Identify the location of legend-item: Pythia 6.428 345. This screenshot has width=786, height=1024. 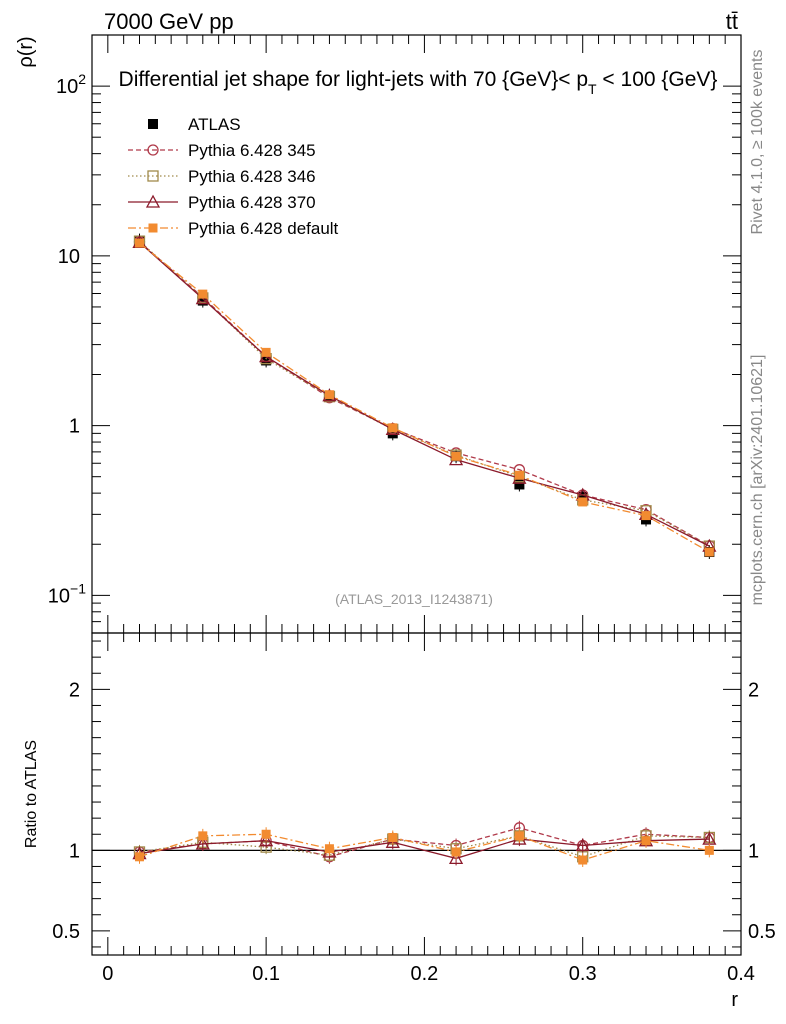
(222, 150).